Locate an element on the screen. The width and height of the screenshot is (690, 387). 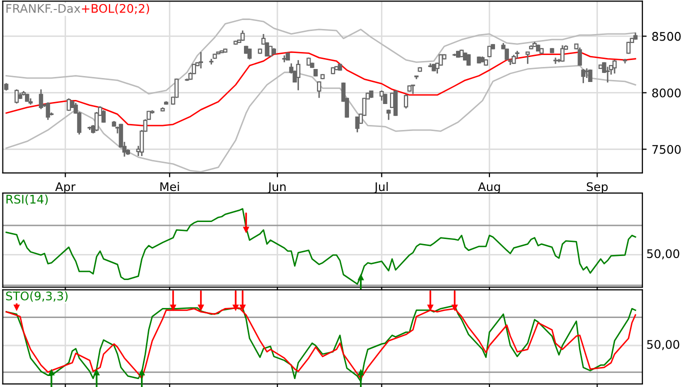
x-tick-label: Sep is located at coordinates (597, 188).